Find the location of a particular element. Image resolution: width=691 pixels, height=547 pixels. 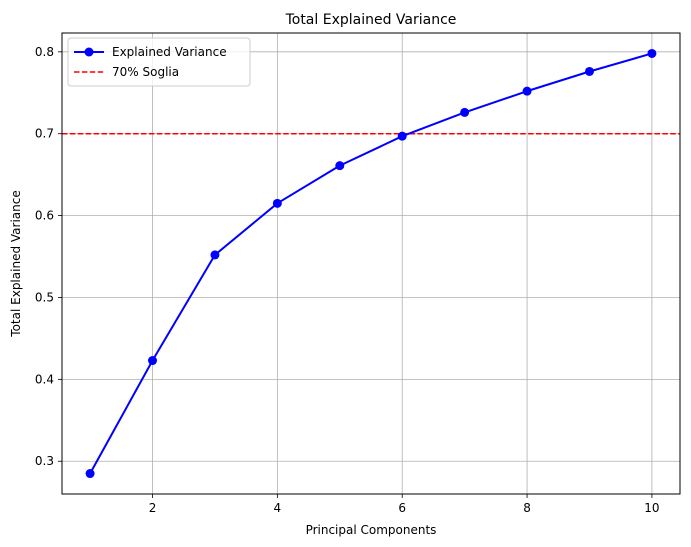

y-tick-label: 0.4 is located at coordinates (44, 379).